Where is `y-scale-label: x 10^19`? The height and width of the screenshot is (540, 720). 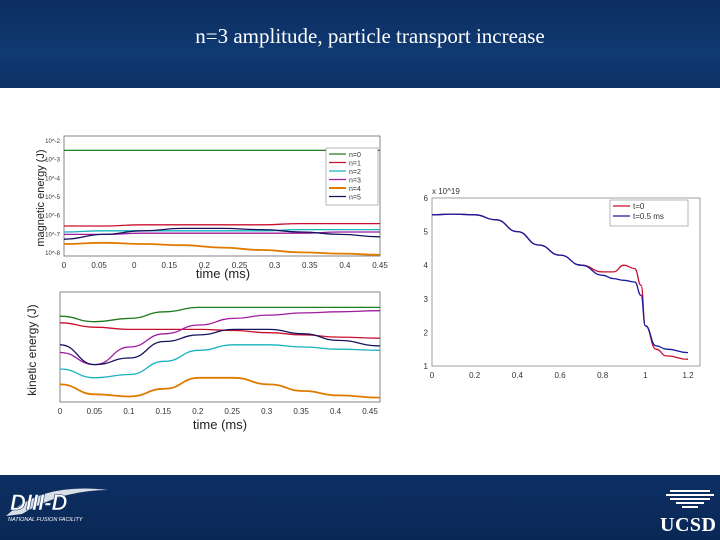
y-scale-label: x 10^19 is located at coordinates (446, 191).